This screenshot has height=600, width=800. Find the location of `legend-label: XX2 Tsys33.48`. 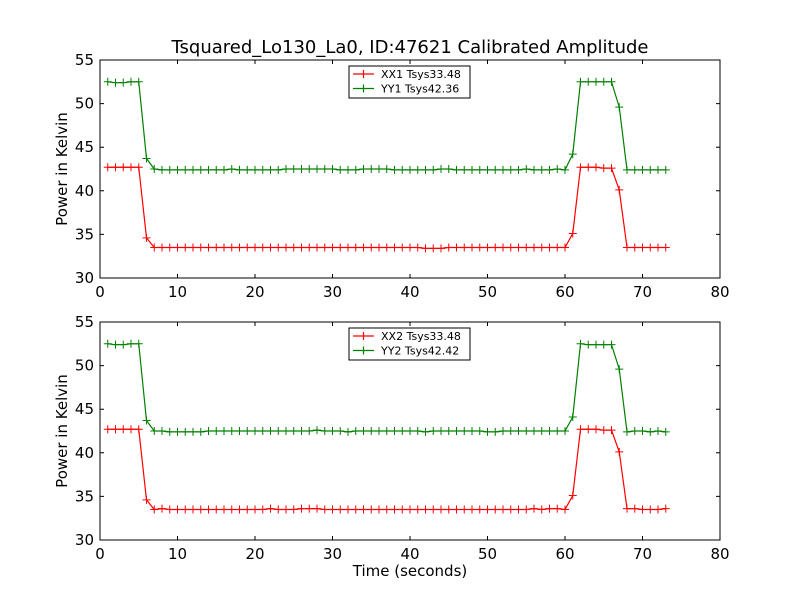

legend-label: XX2 Tsys33.48 is located at coordinates (421, 336).